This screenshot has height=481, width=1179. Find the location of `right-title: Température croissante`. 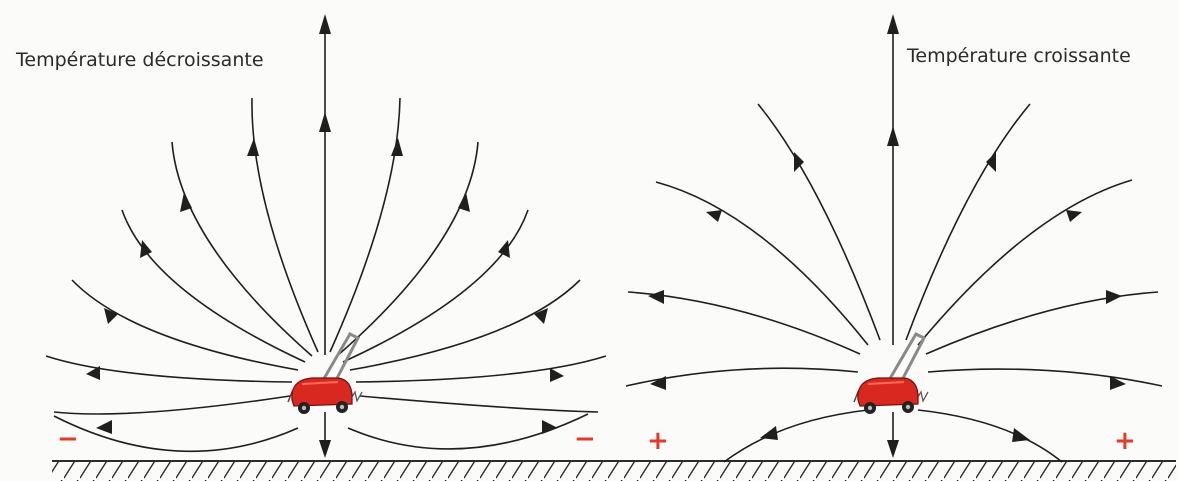

right-title: Température croissante is located at coordinates (1018, 56).